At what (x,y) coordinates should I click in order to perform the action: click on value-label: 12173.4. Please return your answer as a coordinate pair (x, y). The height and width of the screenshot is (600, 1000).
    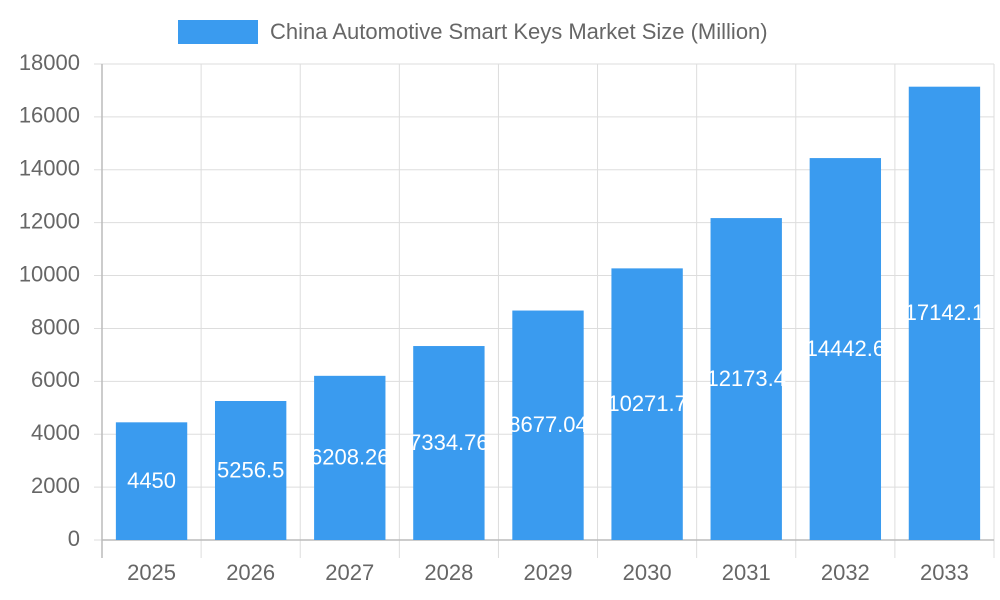
    Looking at the image, I should click on (746, 378).